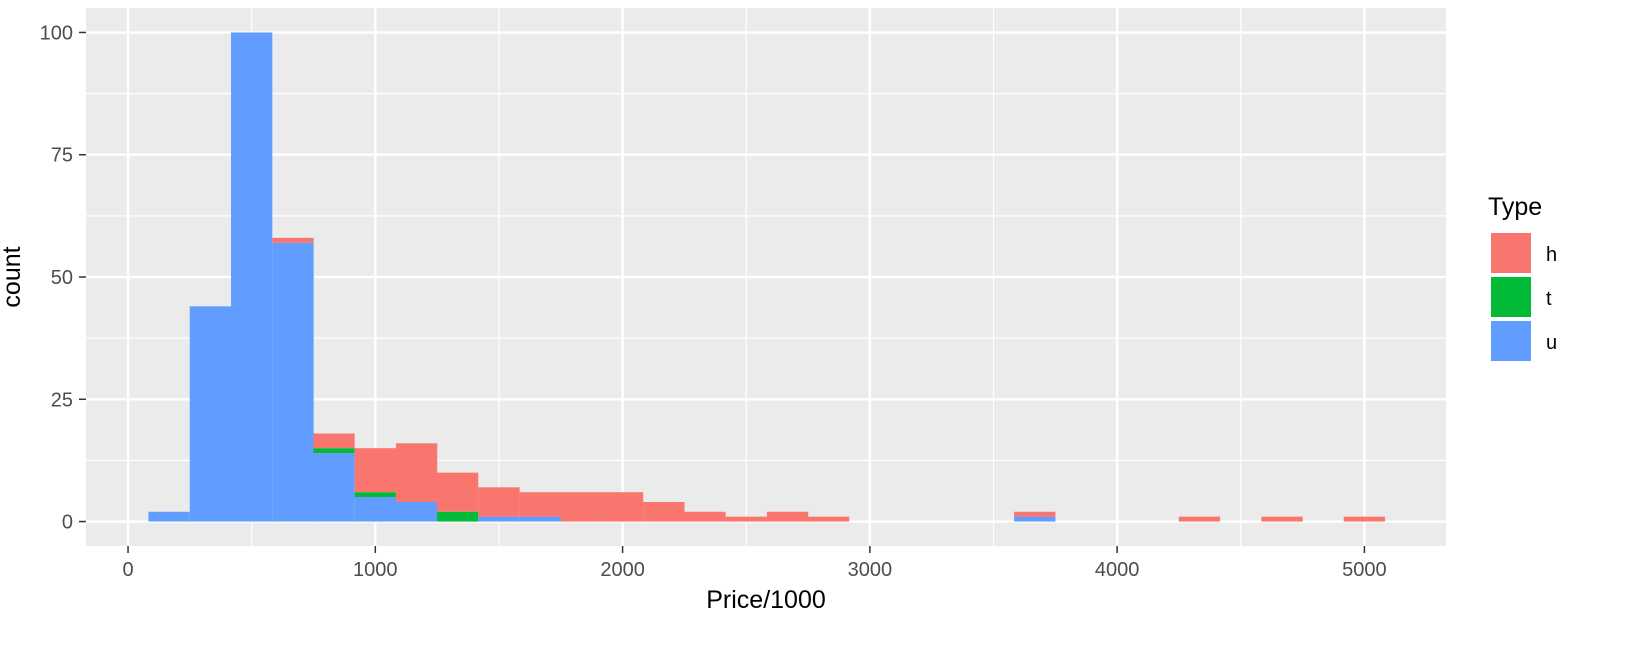 Image resolution: width=1630 pixels, height=650 pixels. I want to click on y-tick-label: 25, so click(62, 400).